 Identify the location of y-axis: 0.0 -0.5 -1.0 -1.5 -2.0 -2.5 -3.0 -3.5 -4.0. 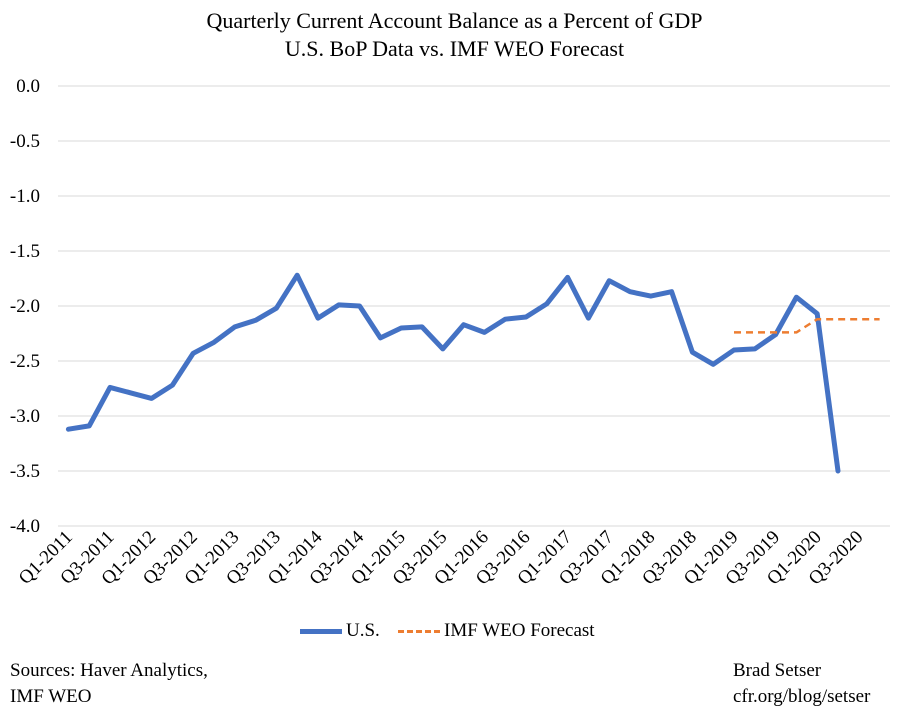
(25, 306).